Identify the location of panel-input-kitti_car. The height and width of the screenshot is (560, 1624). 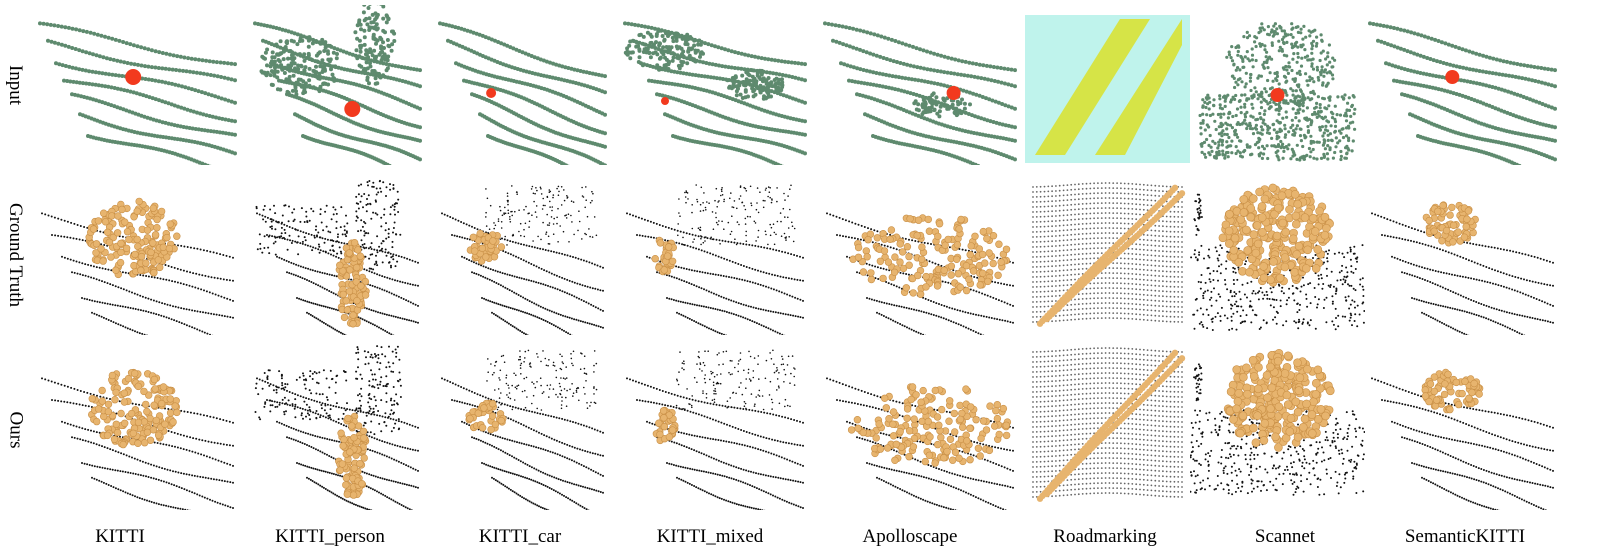
(522, 85).